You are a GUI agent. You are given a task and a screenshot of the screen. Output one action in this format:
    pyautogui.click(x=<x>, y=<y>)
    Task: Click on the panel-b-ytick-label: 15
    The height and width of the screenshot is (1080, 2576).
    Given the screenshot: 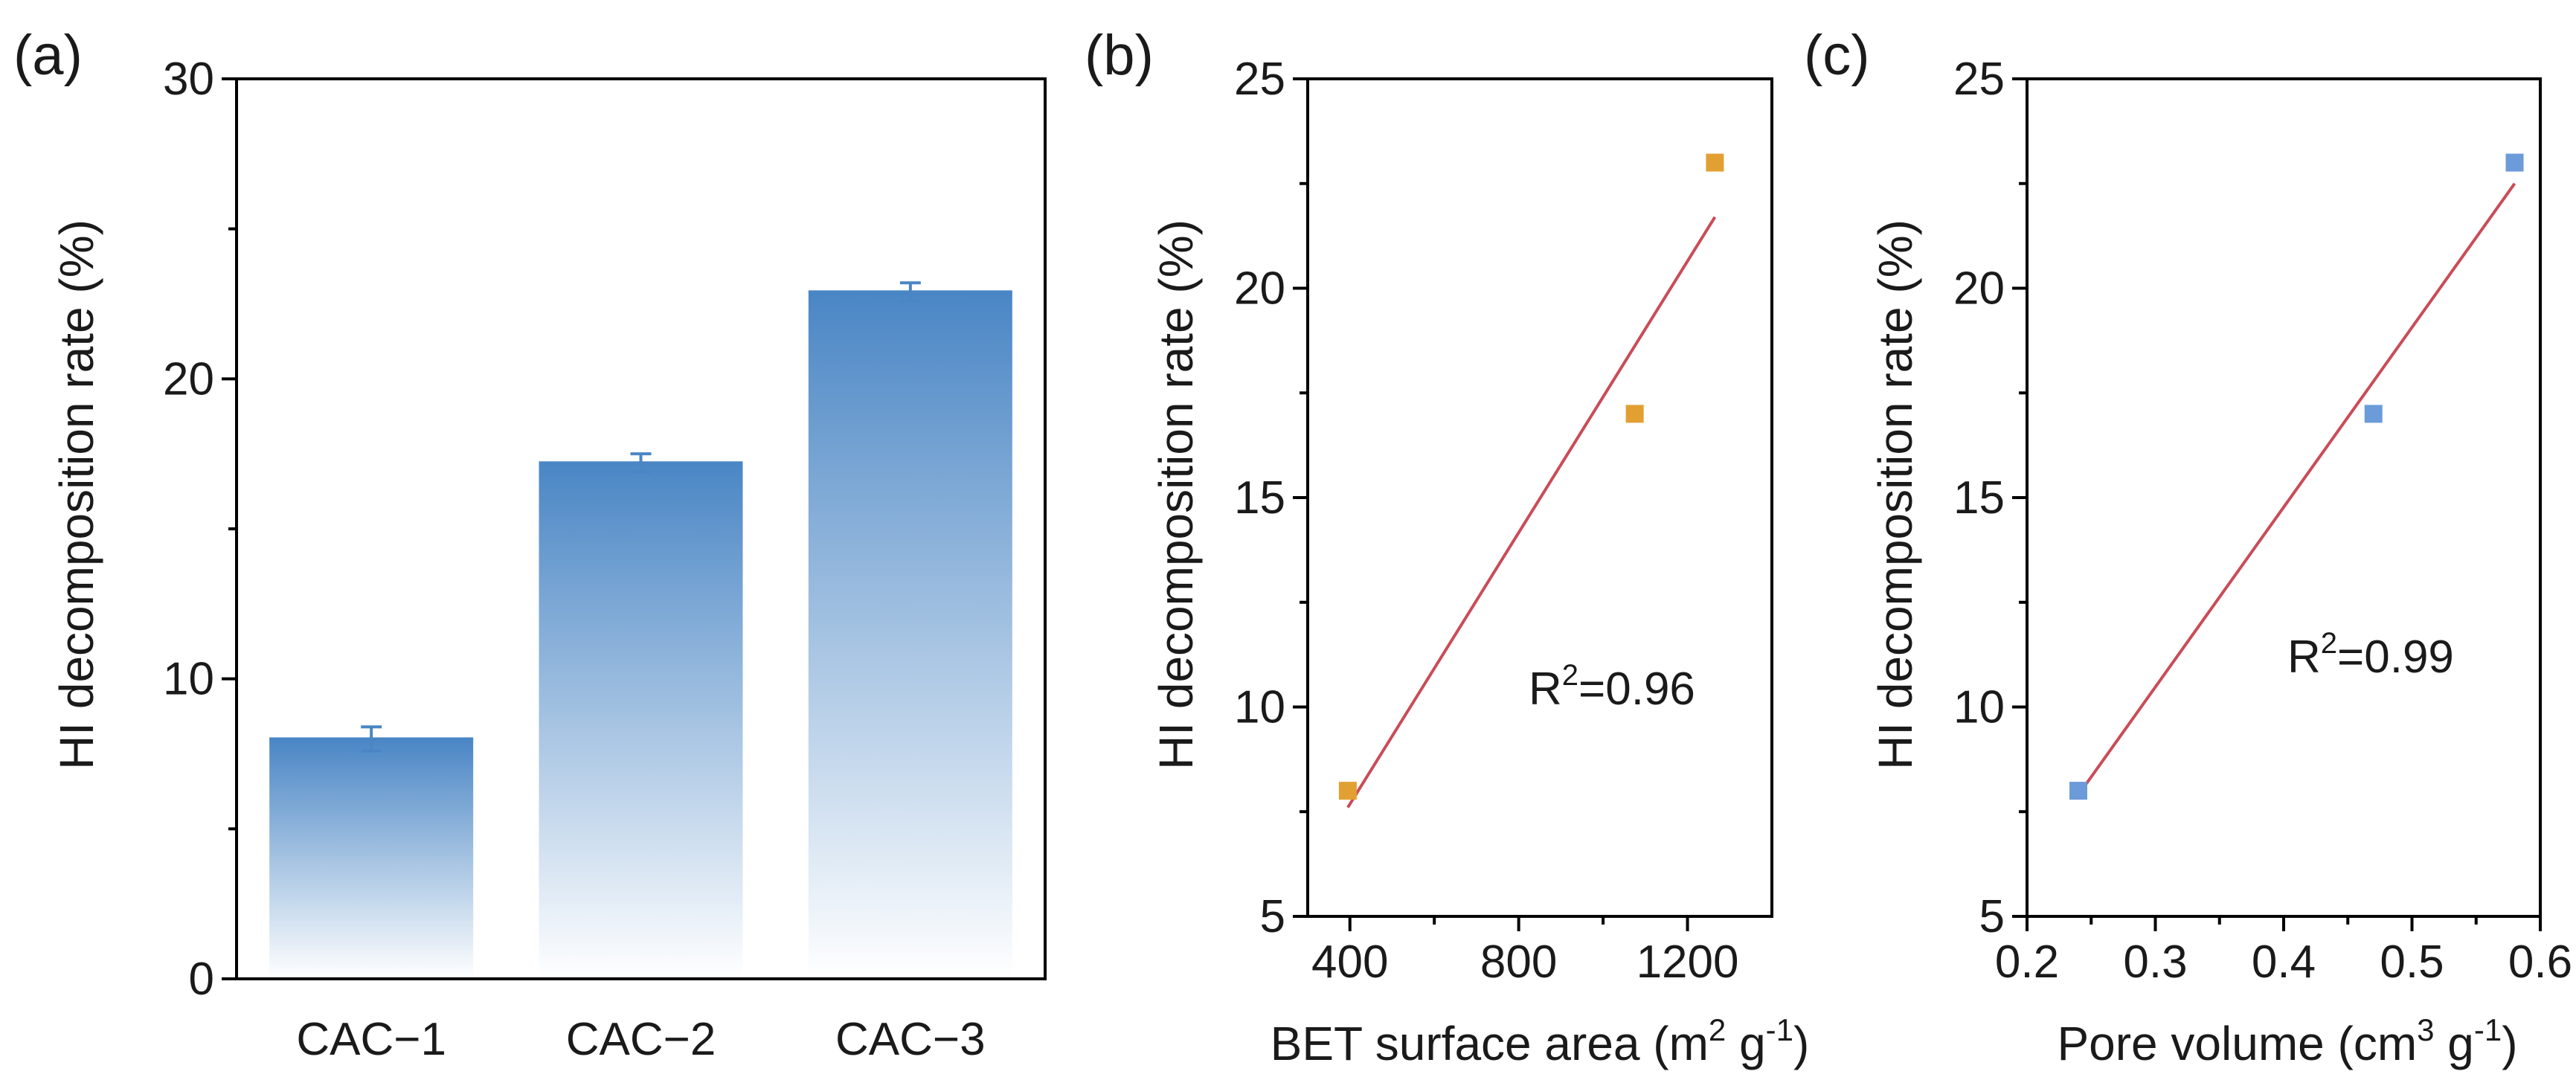 What is the action you would take?
    pyautogui.click(x=1259, y=498)
    